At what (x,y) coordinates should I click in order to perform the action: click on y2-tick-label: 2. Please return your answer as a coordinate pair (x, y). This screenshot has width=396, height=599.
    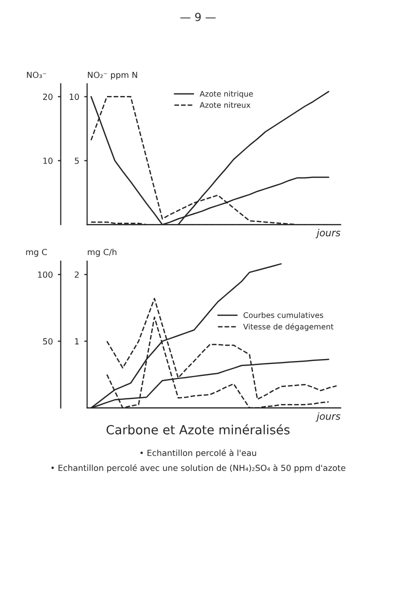
    Looking at the image, I should click on (76, 274).